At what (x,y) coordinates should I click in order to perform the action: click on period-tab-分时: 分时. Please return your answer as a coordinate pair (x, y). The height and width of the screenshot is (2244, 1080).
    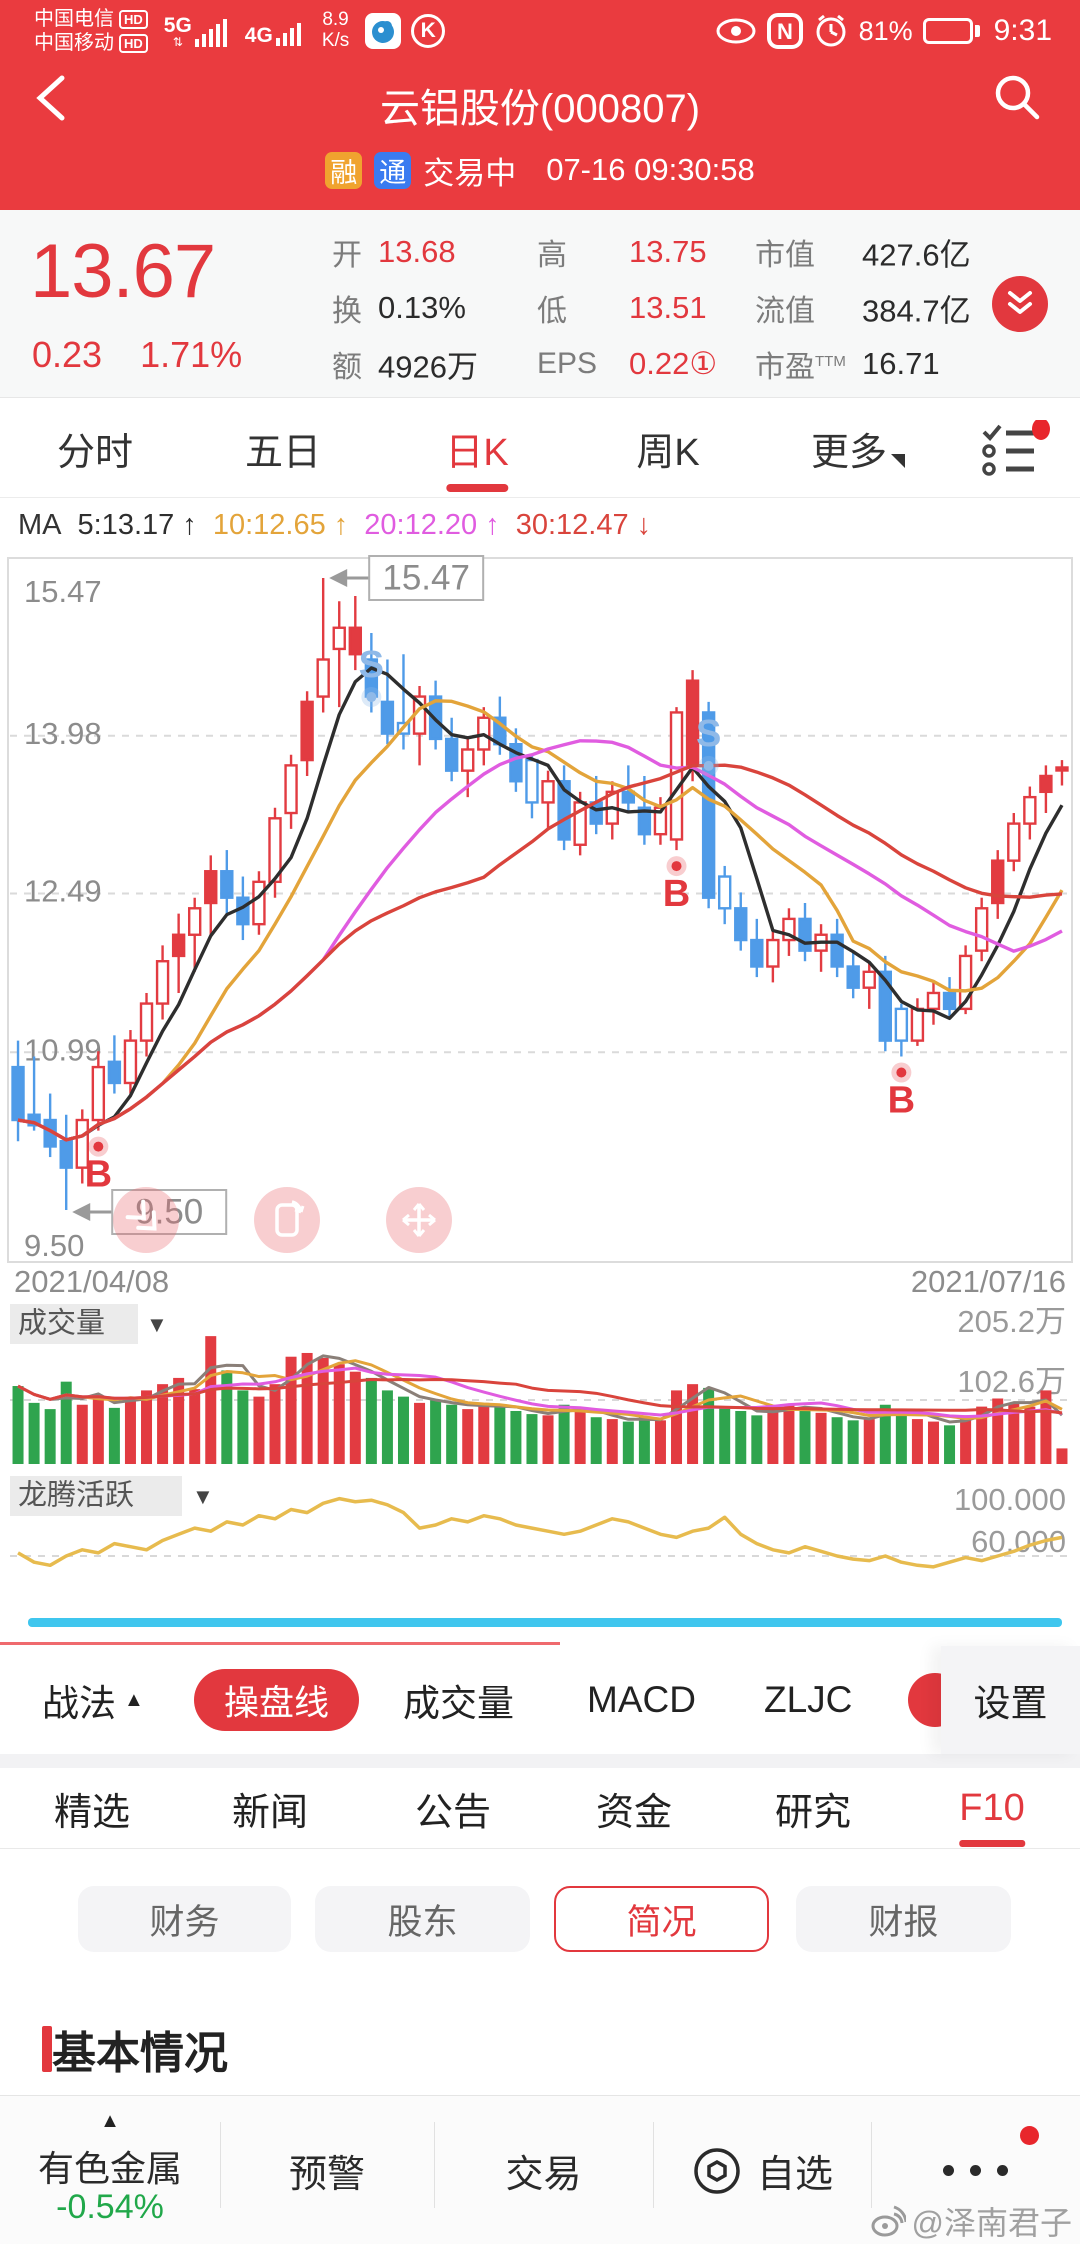
    Looking at the image, I should click on (95, 452).